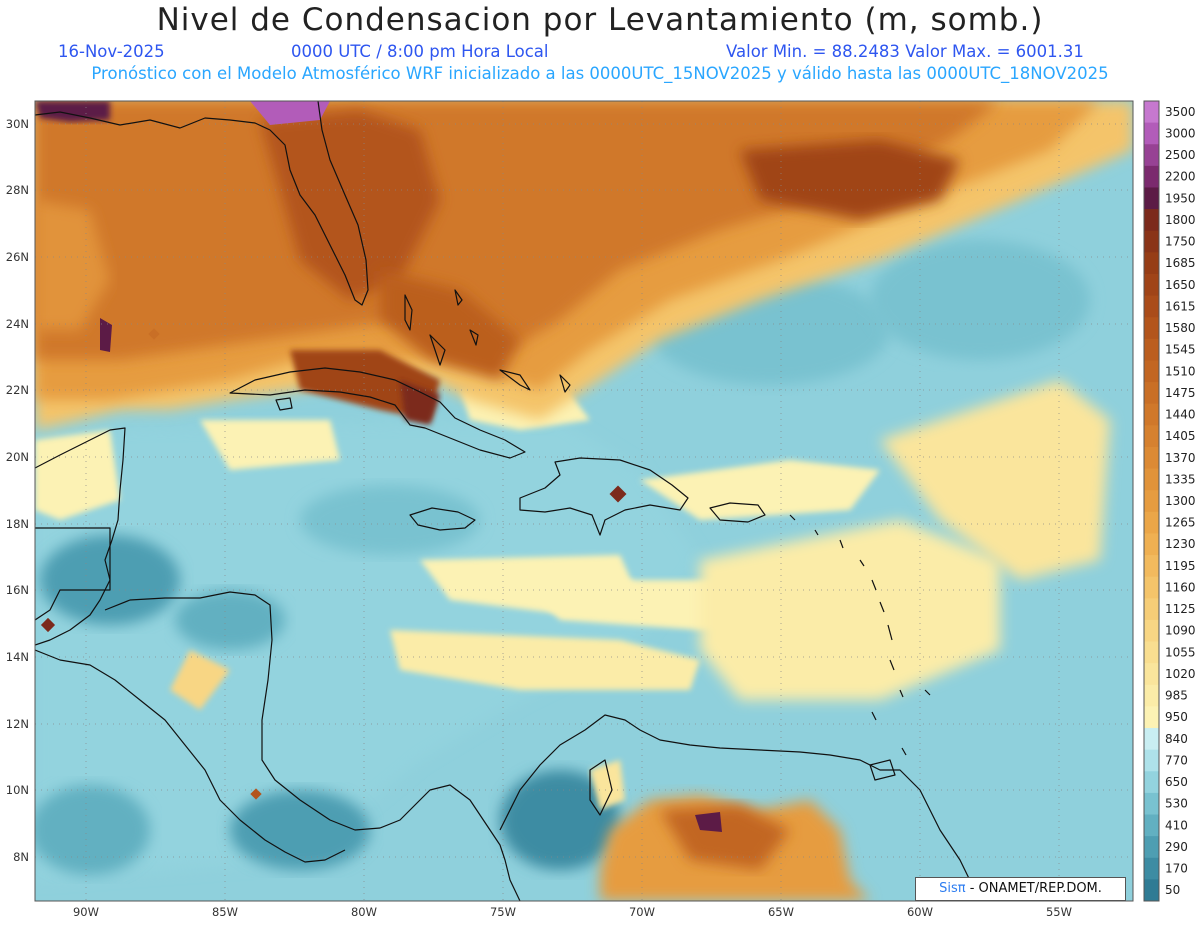 The image size is (1200, 927). What do you see at coordinates (1176, 739) in the screenshot?
I see `colorbar-label: 840` at bounding box center [1176, 739].